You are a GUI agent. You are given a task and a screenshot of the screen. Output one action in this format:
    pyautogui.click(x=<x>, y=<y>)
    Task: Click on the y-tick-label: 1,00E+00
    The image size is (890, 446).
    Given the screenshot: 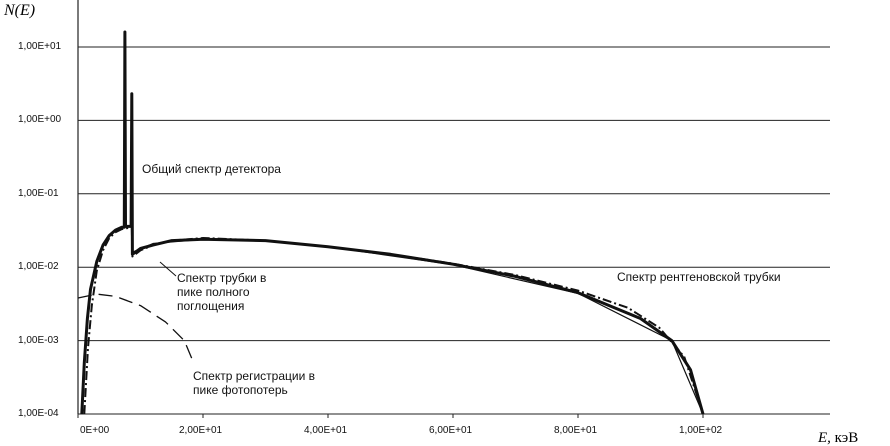 What is the action you would take?
    pyautogui.click(x=40, y=120)
    